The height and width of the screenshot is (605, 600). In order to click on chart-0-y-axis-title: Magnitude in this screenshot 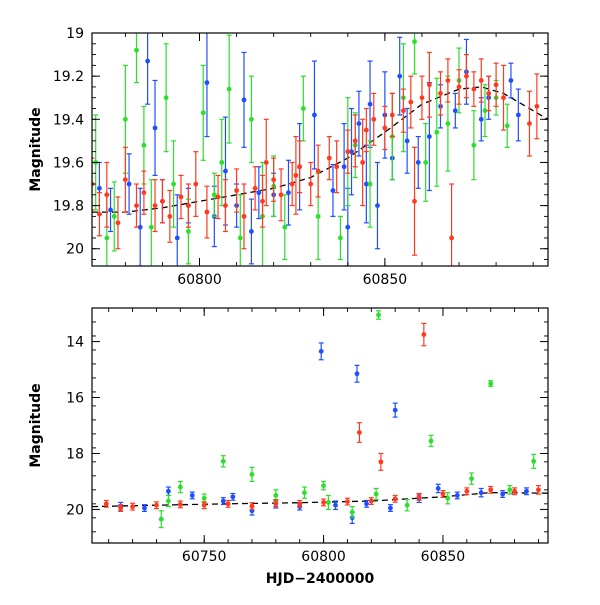, I will do `click(36, 149)`.